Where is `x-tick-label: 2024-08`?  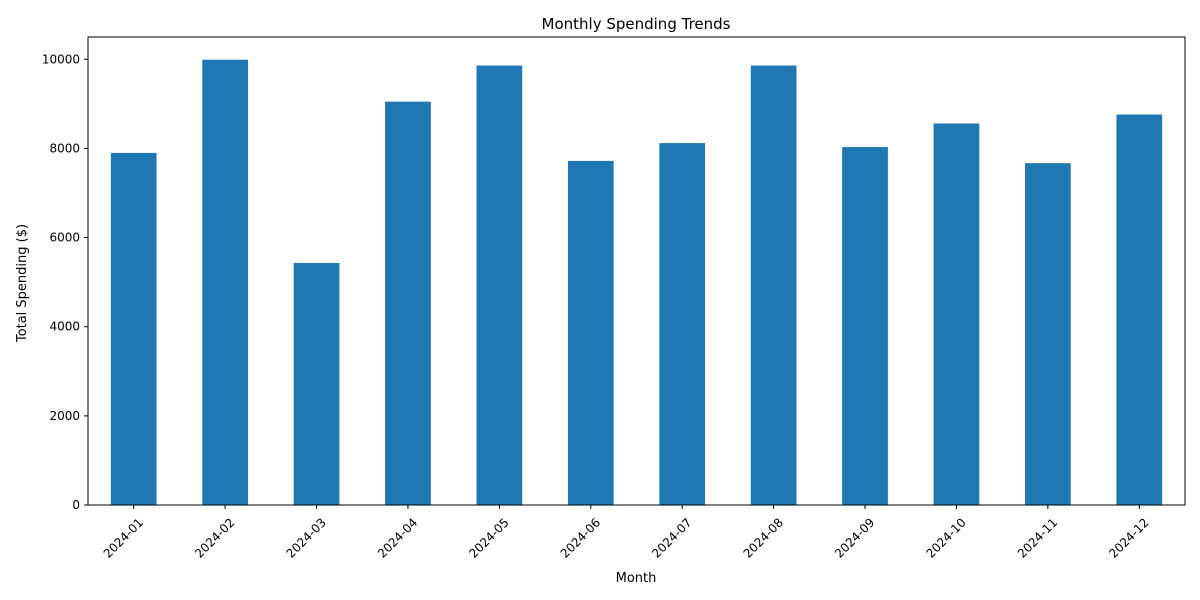
x-tick-label: 2024-08 is located at coordinates (763, 537).